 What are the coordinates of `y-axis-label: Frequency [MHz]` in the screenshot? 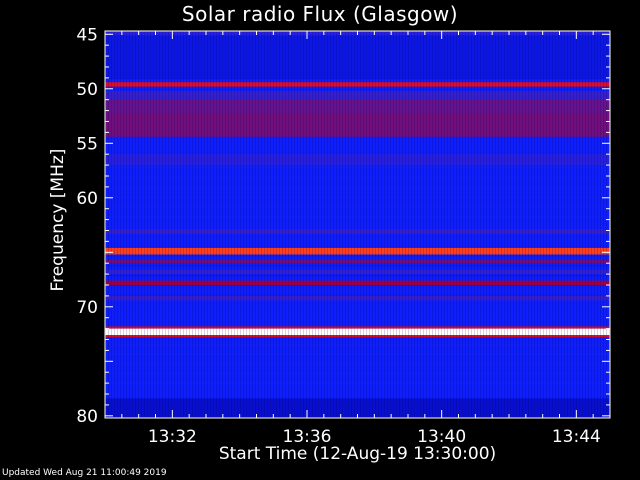 It's located at (58, 220).